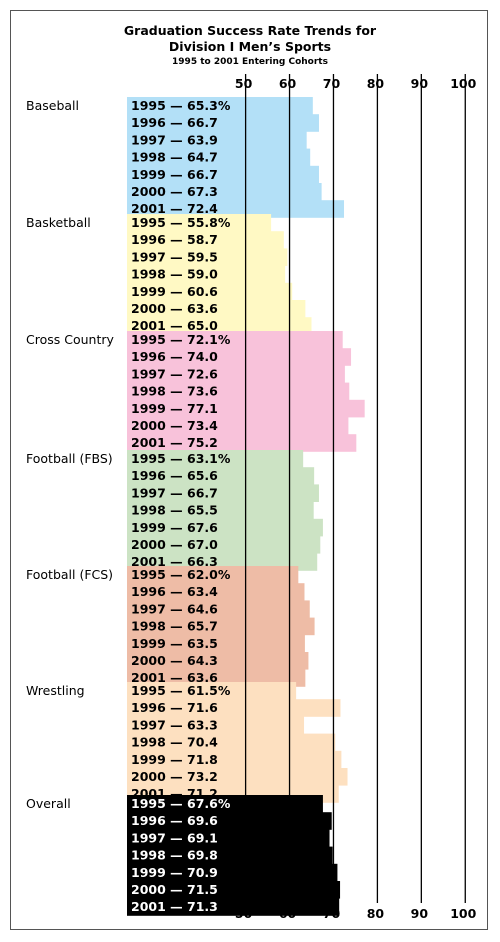  What do you see at coordinates (52, 105) in the screenshot?
I see `category-label-baseball: Baseball` at bounding box center [52, 105].